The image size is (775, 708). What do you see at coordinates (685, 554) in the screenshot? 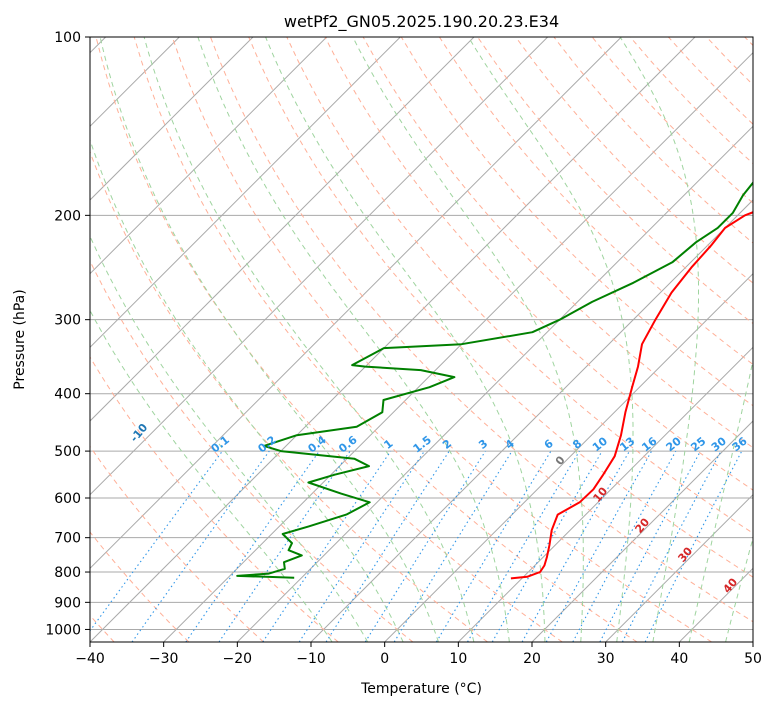
I see `moist-adiabat-label: 30` at bounding box center [685, 554].